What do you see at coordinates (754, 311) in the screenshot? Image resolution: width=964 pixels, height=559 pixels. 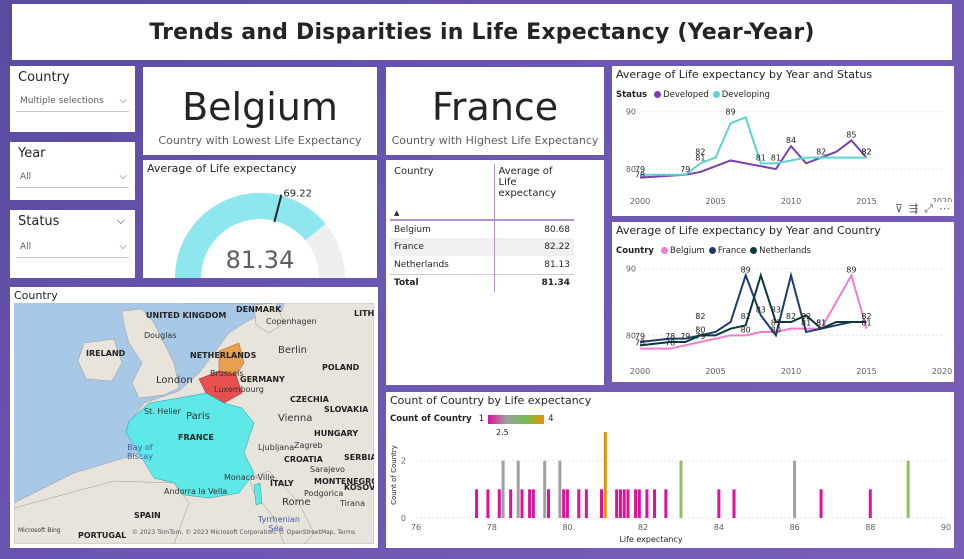 I see `series-line-belgium` at bounding box center [754, 311].